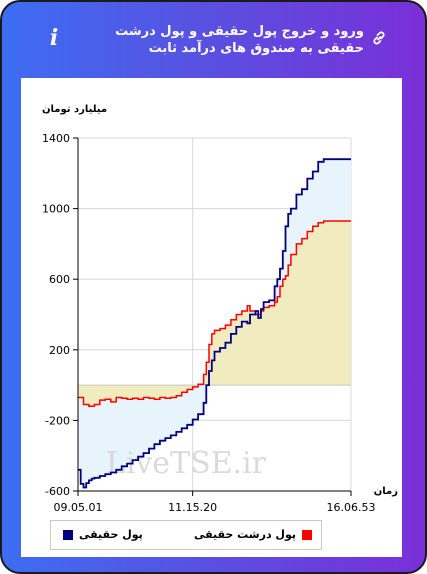  What do you see at coordinates (57, 491) in the screenshot?
I see `y-tick-label-0: -600` at bounding box center [57, 491].